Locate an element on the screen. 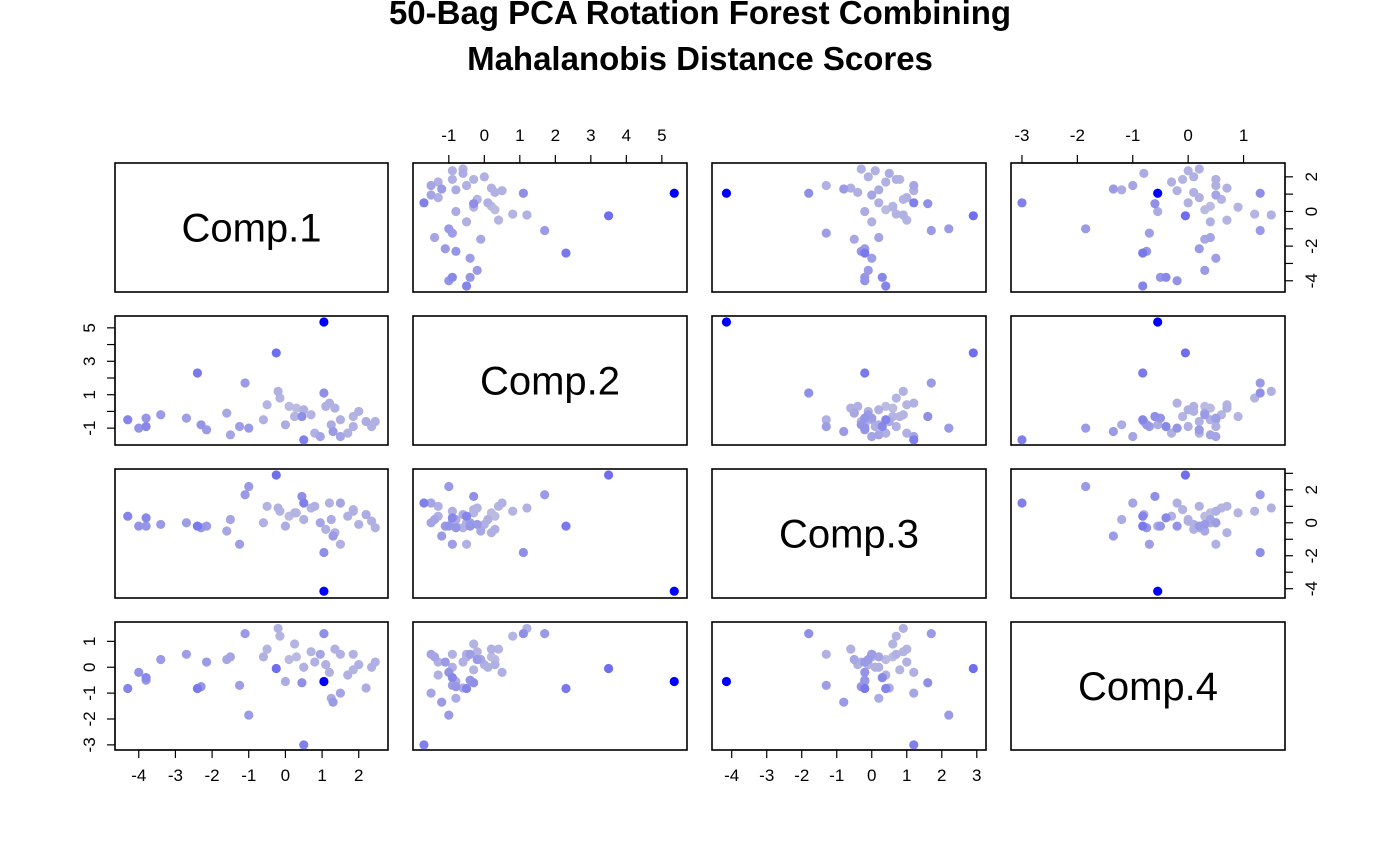  panel-comp4-vs-comp2-frame is located at coordinates (550, 686).